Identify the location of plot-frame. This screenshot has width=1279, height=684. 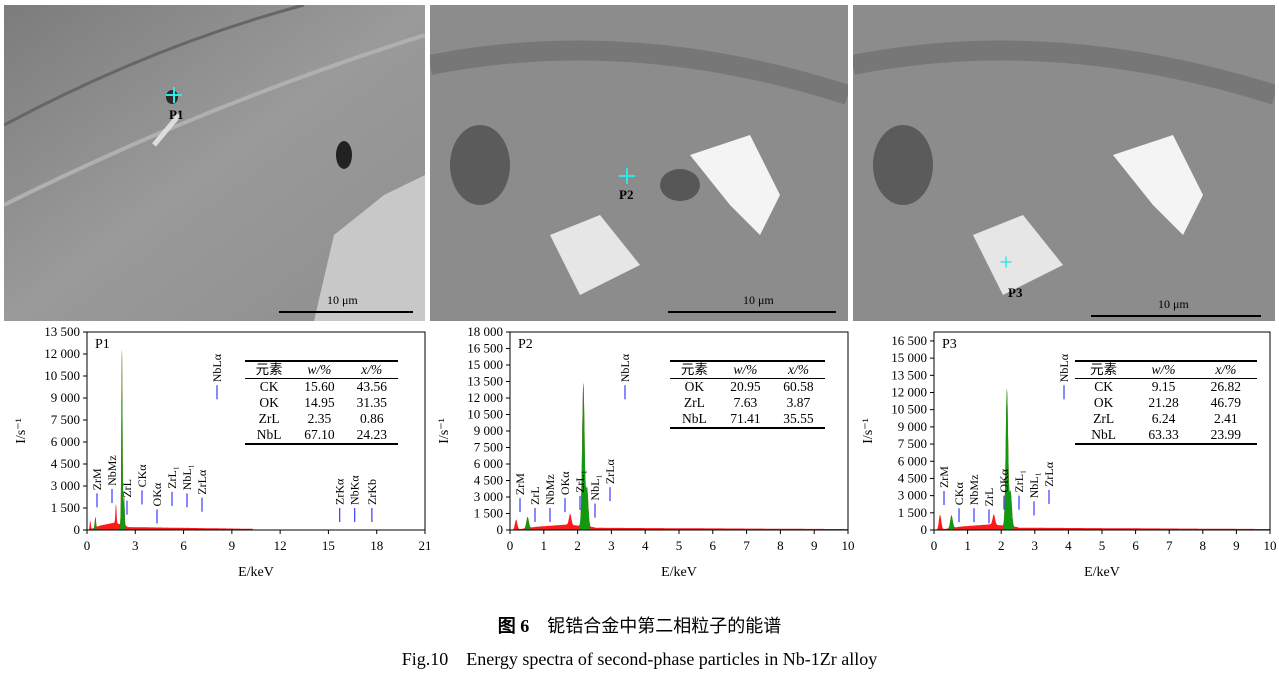
(256, 431).